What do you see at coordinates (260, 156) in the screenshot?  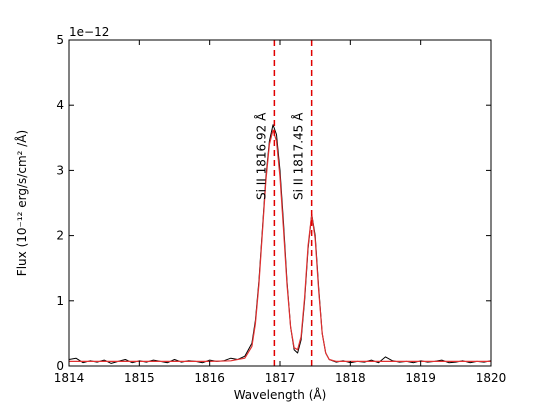 I see `line-annotation: Si II 1816.92 Å` at bounding box center [260, 156].